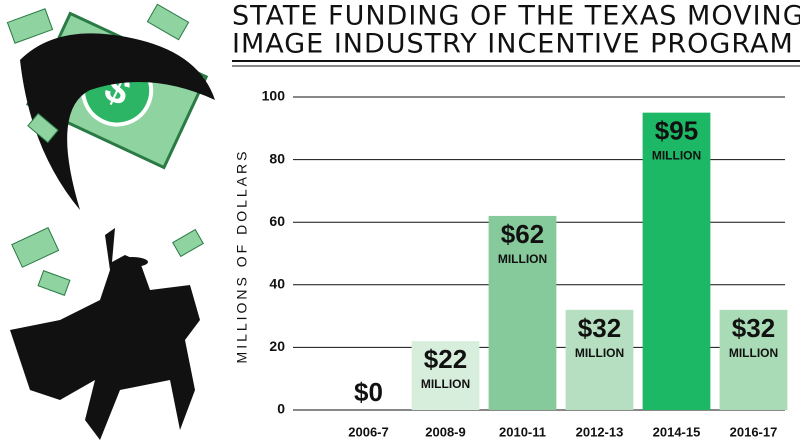 The width and height of the screenshot is (800, 448). Describe the element at coordinates (277, 284) in the screenshot. I see `y-tick-label: 40` at that location.